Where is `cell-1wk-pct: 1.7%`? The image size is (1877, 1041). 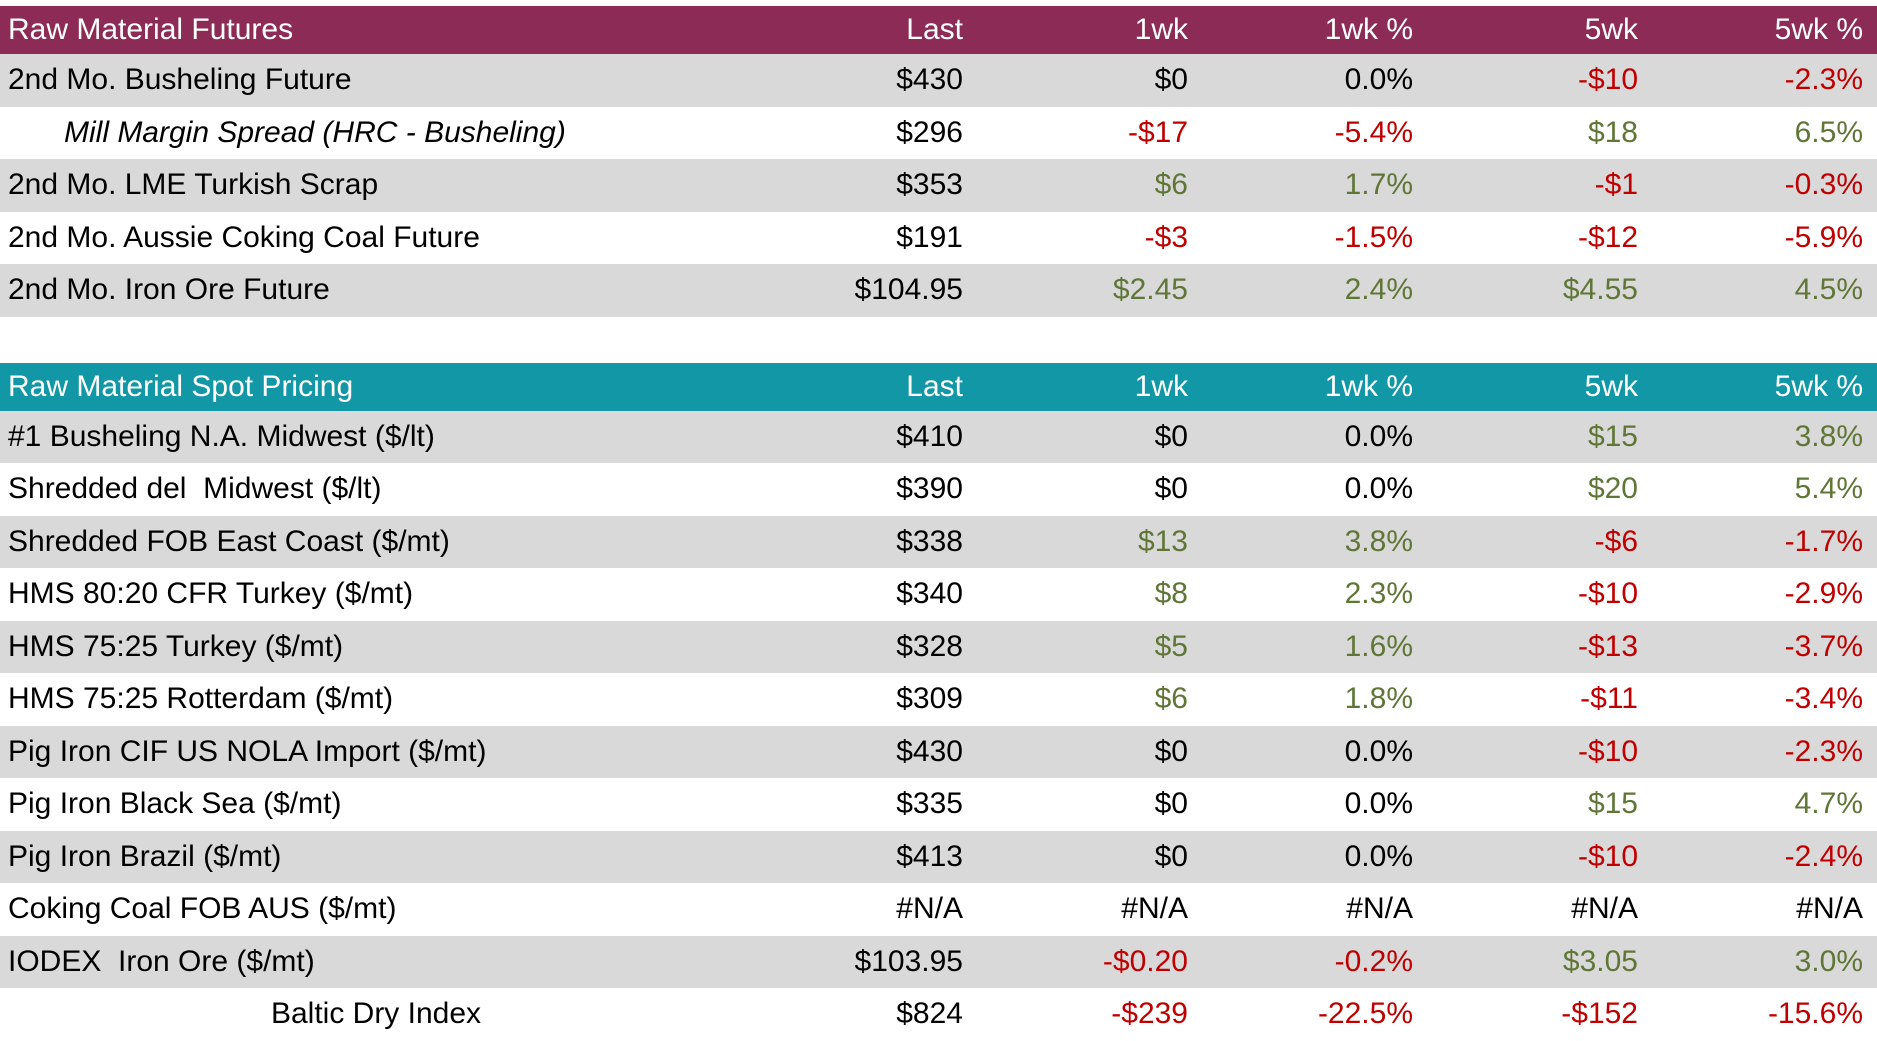 cell-1wk-pct: 1.7% is located at coordinates (1378, 185).